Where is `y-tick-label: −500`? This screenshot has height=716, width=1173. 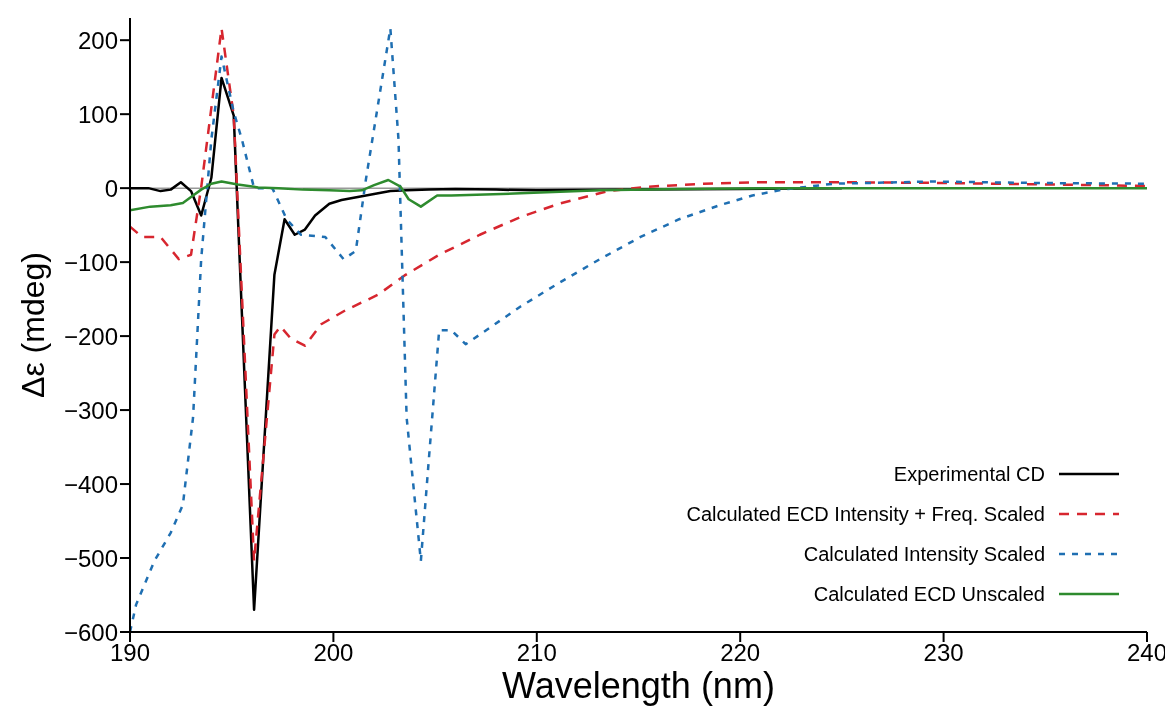
y-tick-label: −500 is located at coordinates (90, 558).